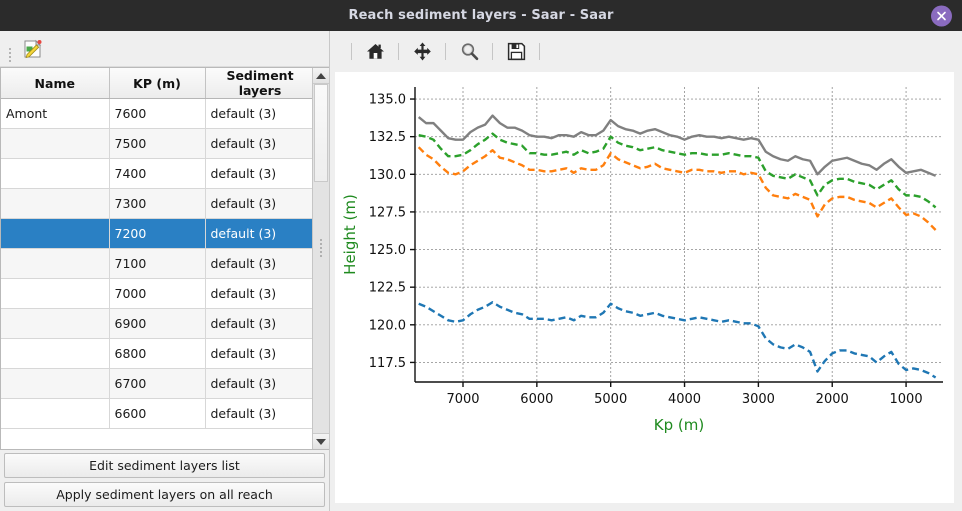 This screenshot has width=962, height=511. Describe the element at coordinates (941, 15) in the screenshot. I see `close-icon` at that location.